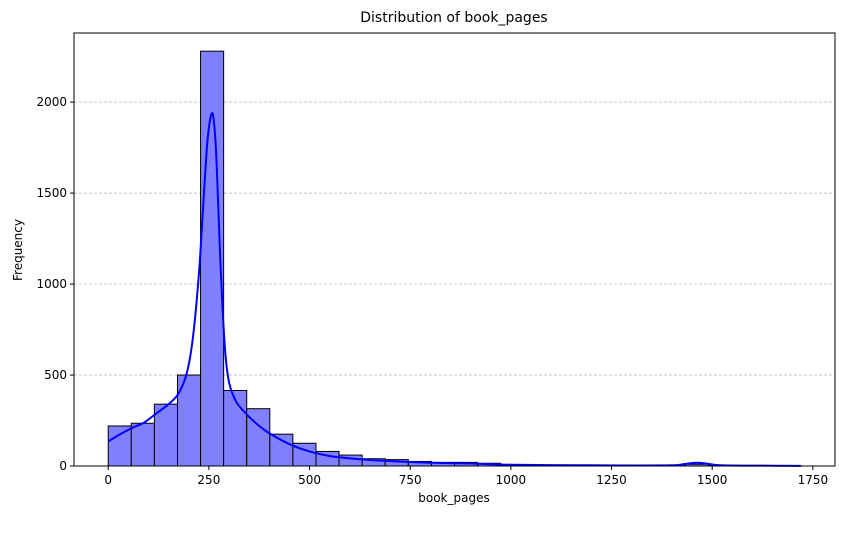  What do you see at coordinates (453, 498) in the screenshot?
I see `x-axis-label: book_pages` at bounding box center [453, 498].